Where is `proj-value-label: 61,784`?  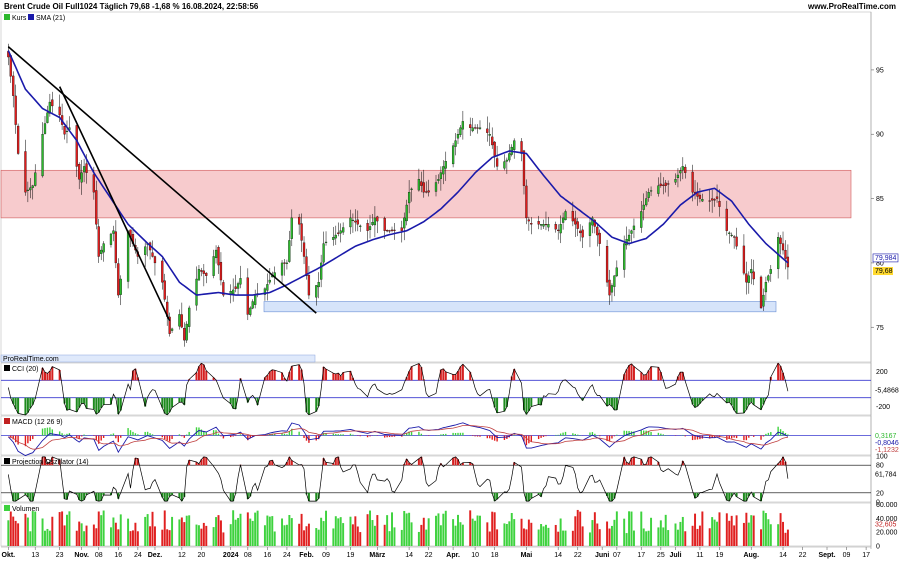
proj-value-label: 61,784 is located at coordinates (886, 474).